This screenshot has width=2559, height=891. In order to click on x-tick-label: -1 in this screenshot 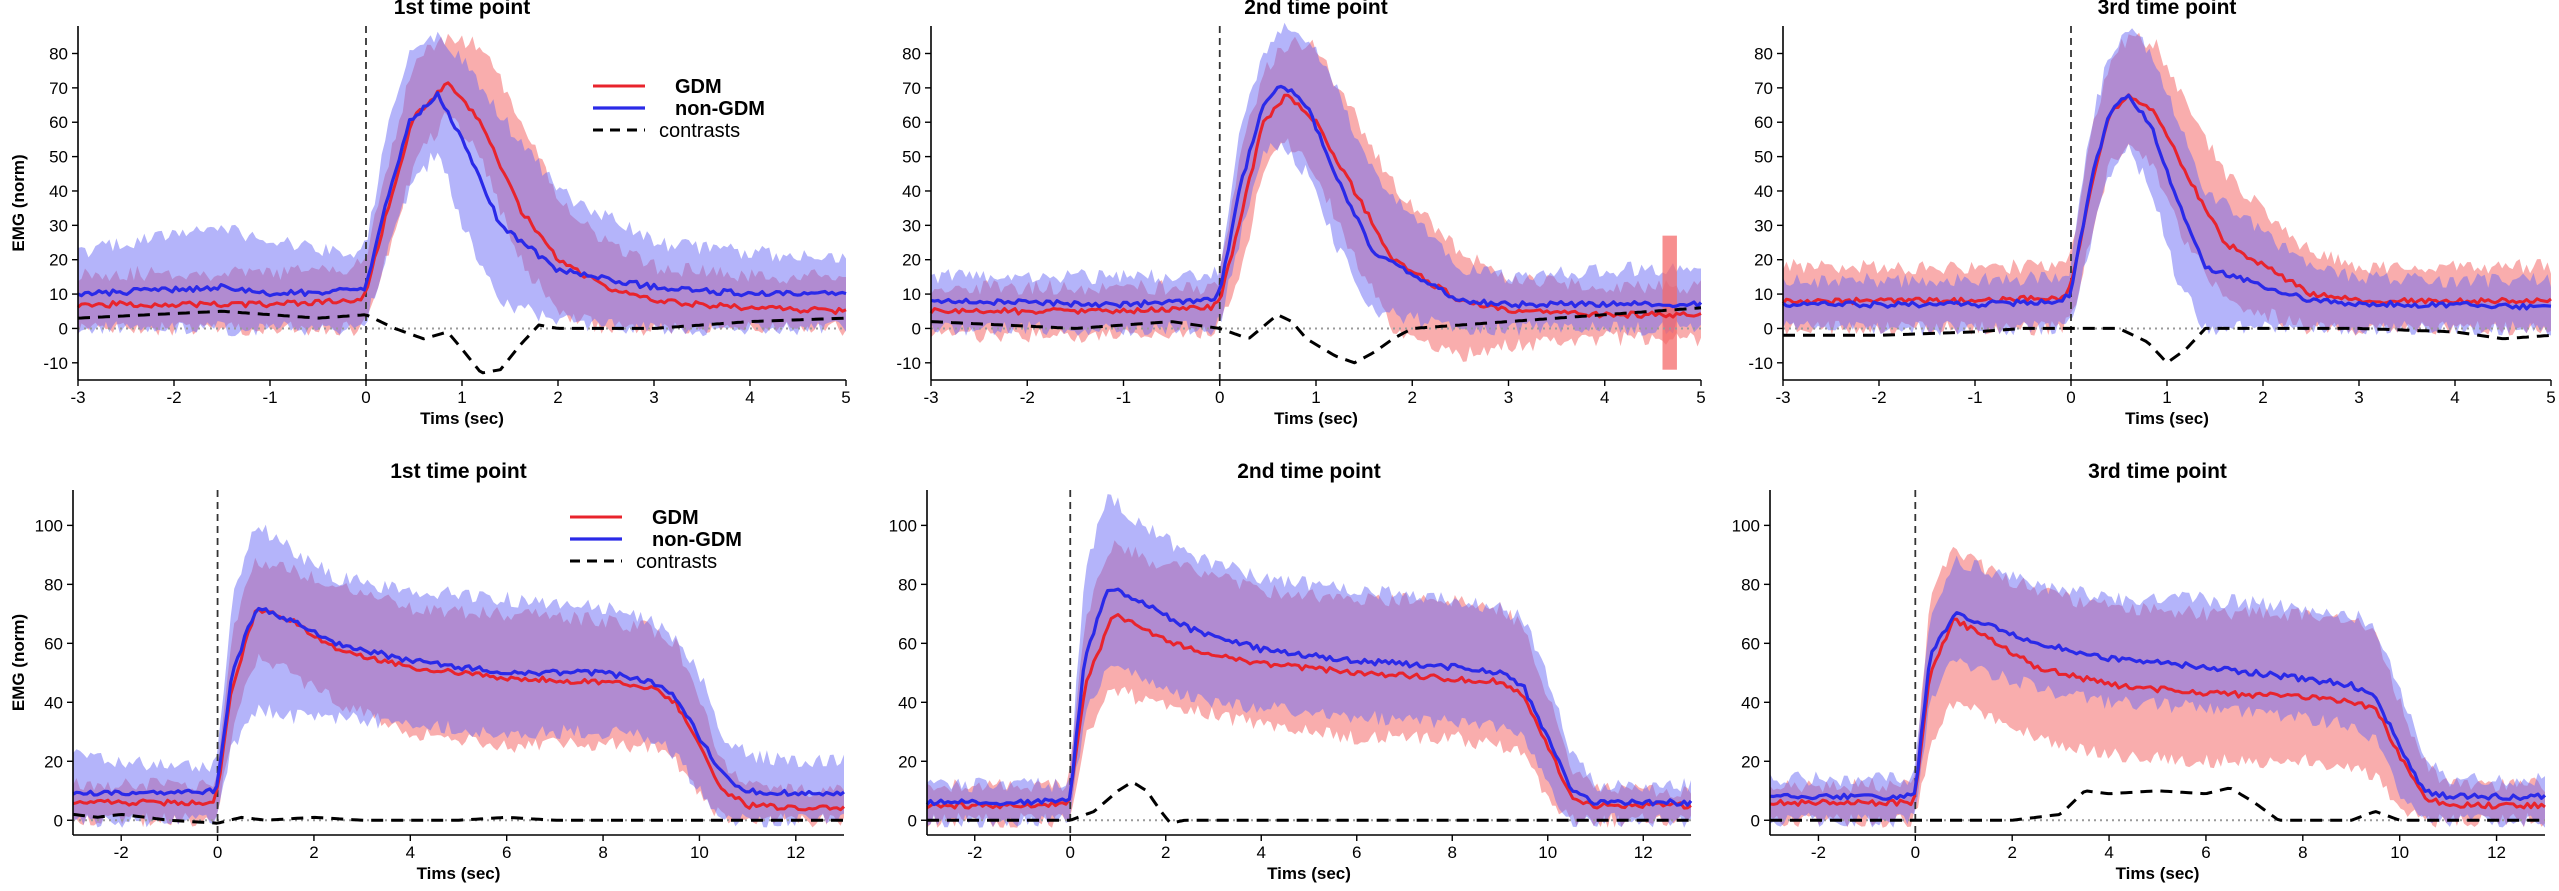, I will do `click(269, 397)`.